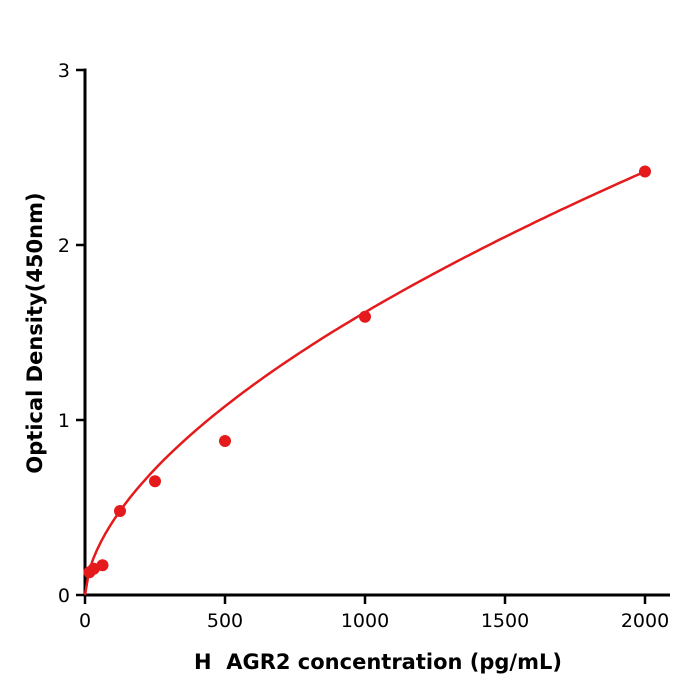  I want to click on y-axis-label: Optical Density(450nm), so click(35, 332).